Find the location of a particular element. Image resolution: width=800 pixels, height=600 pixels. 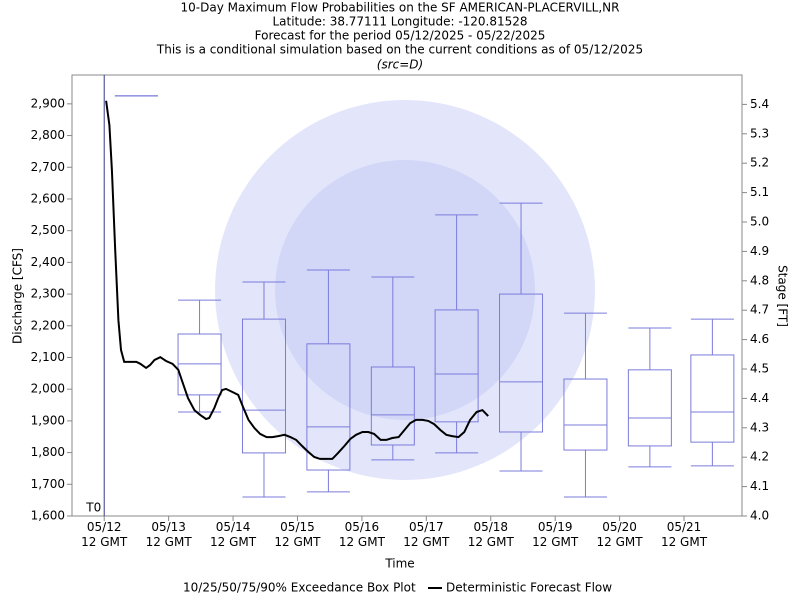

y-tick-label: 1,700 is located at coordinates (48, 484).